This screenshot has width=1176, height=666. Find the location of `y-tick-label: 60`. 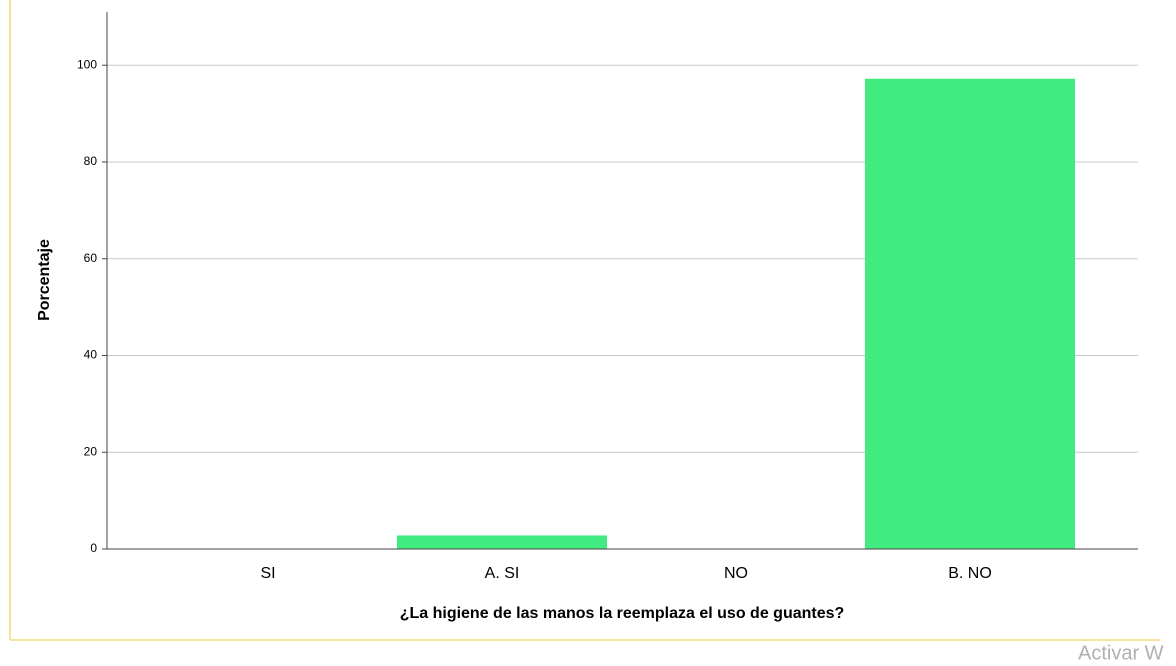

y-tick-label: 60 is located at coordinates (91, 258).